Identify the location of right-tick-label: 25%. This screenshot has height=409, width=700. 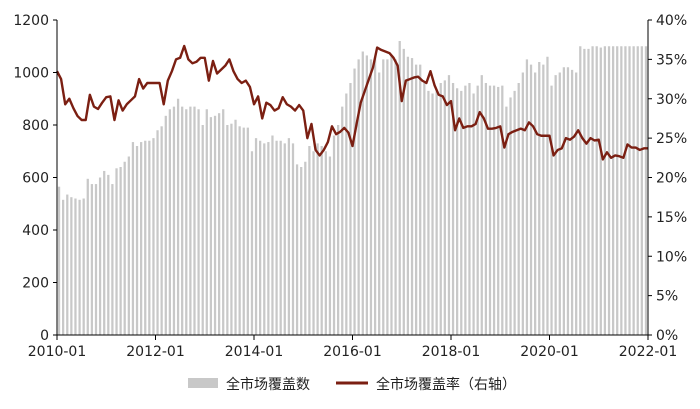
(671, 139).